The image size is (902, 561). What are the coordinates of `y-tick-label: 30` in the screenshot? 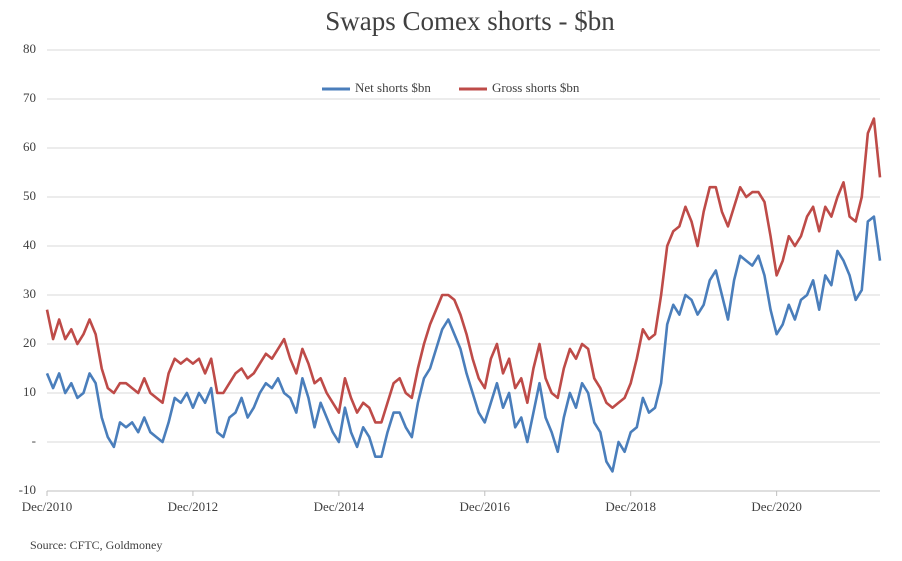 It's located at (29, 293).